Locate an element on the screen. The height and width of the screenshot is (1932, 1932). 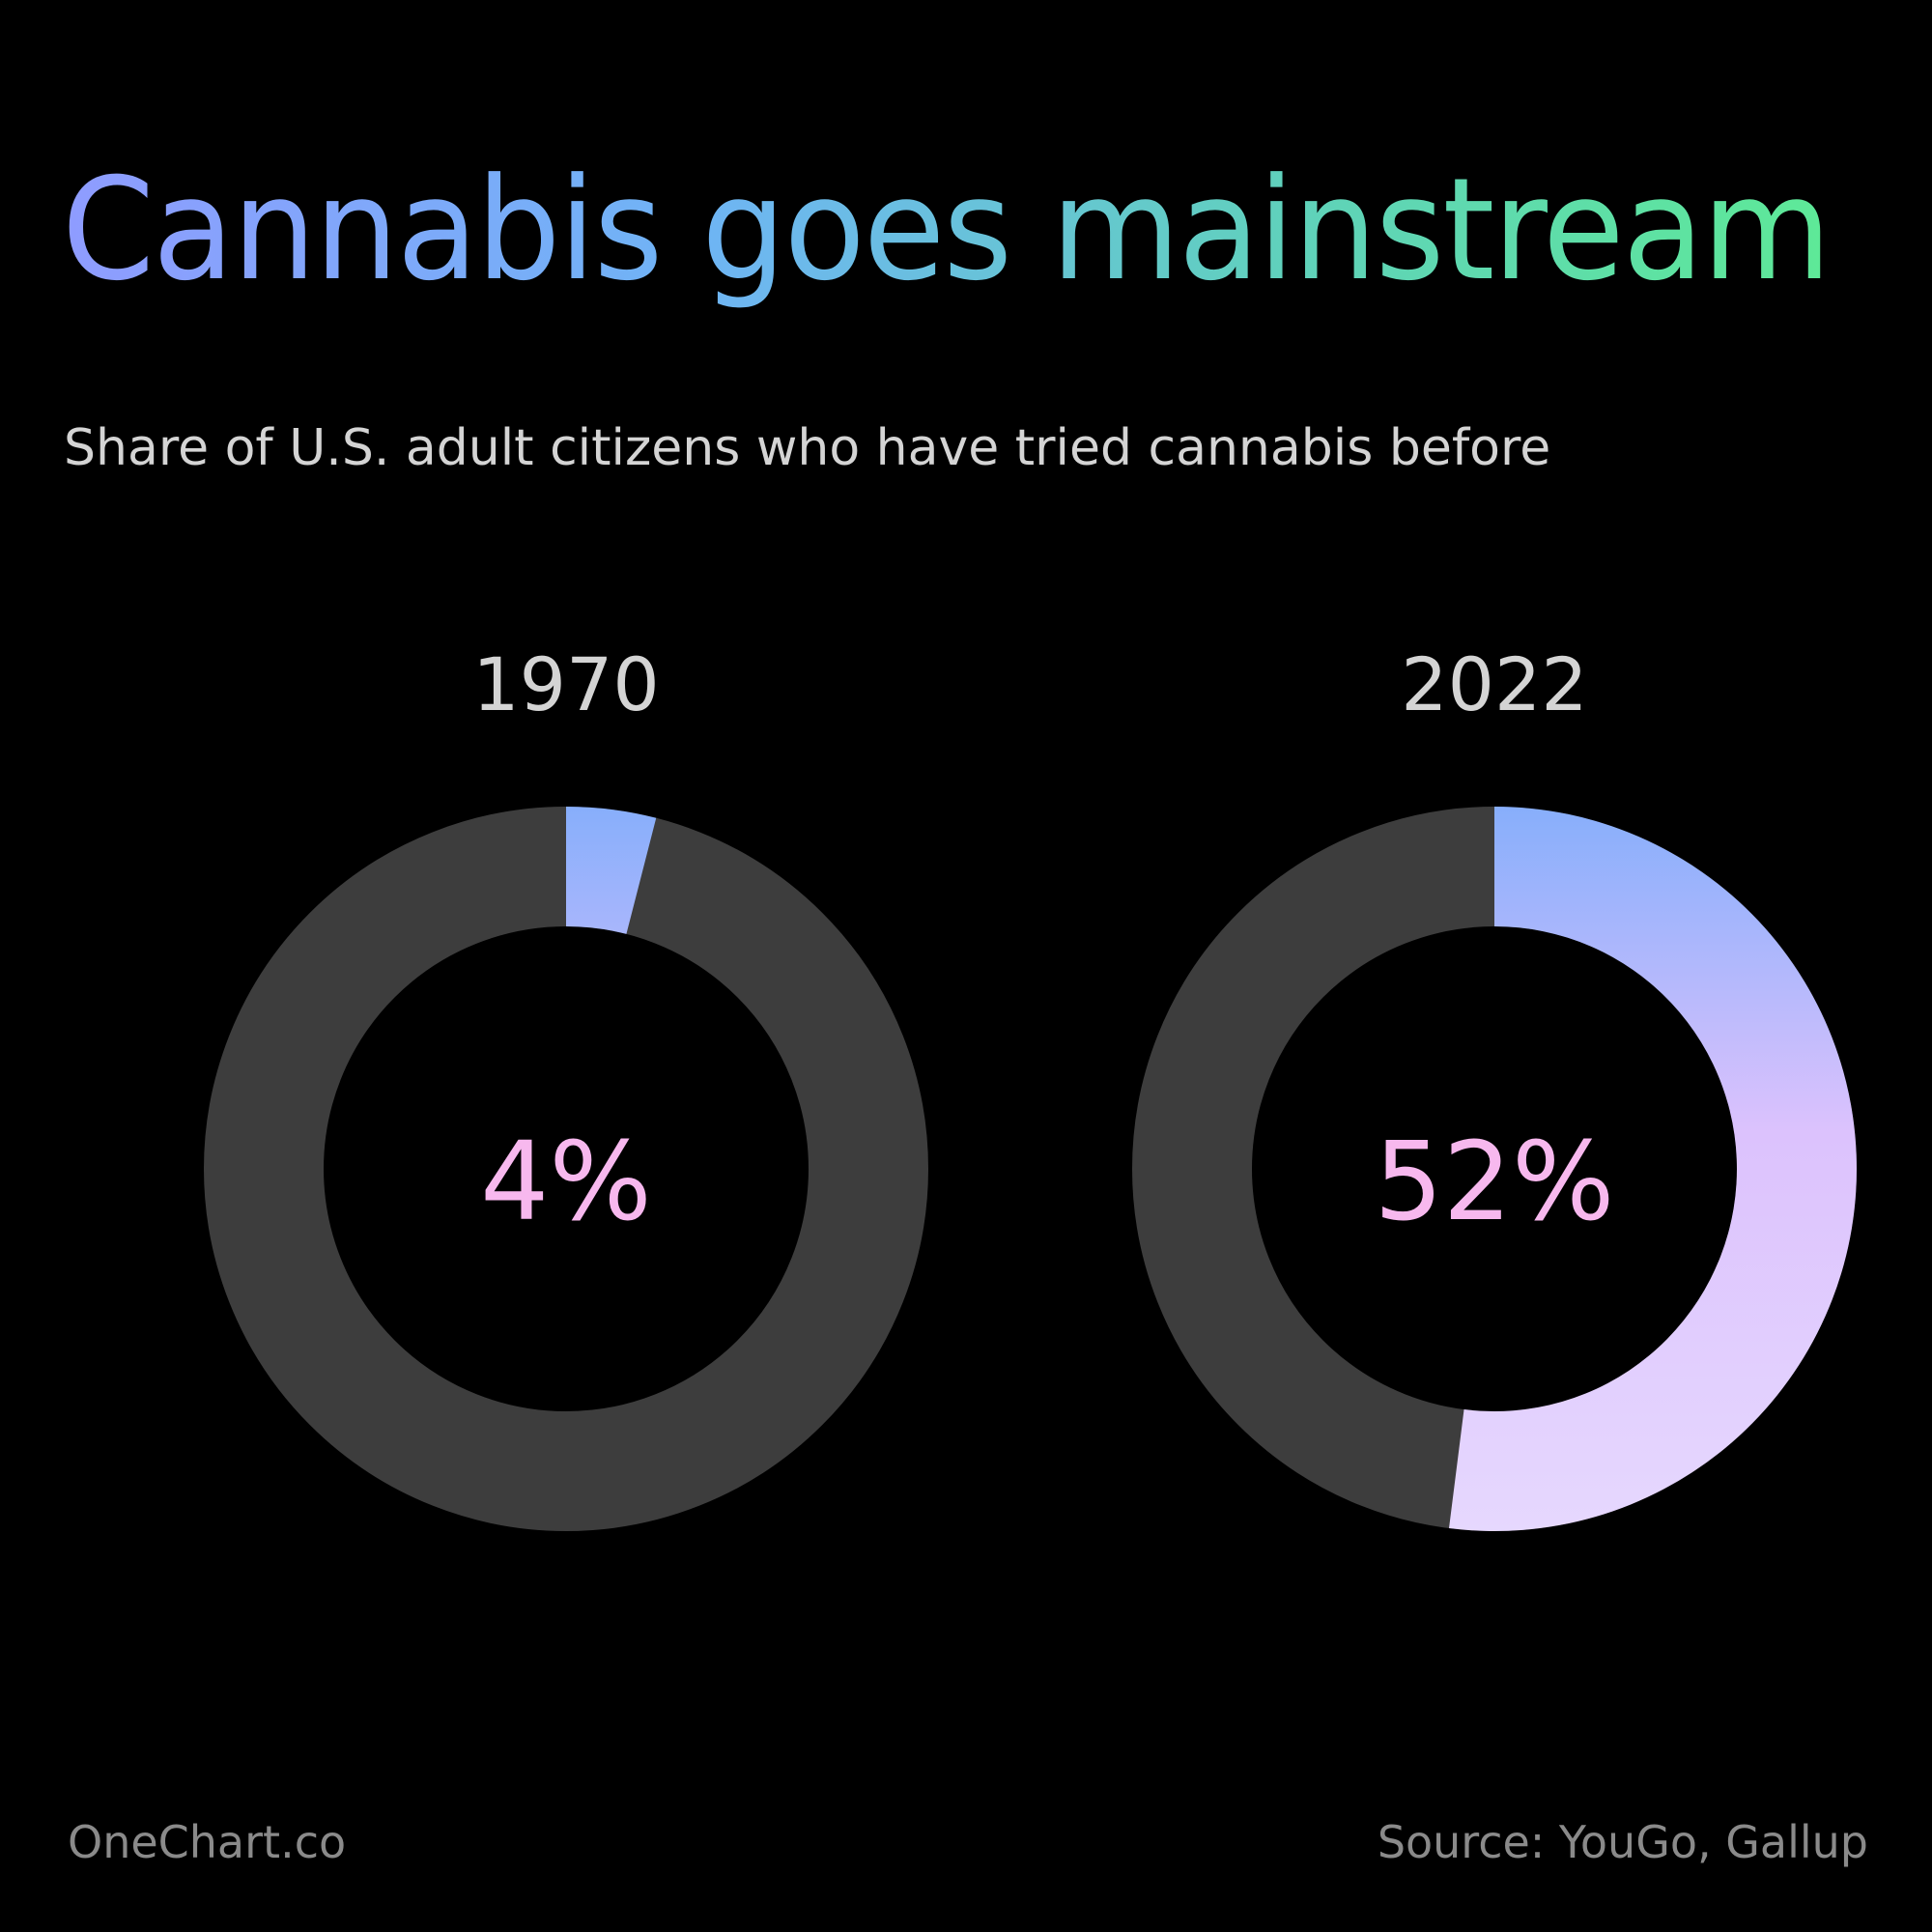
chart-title: Cannabis goes mainstream is located at coordinates (979, 233).